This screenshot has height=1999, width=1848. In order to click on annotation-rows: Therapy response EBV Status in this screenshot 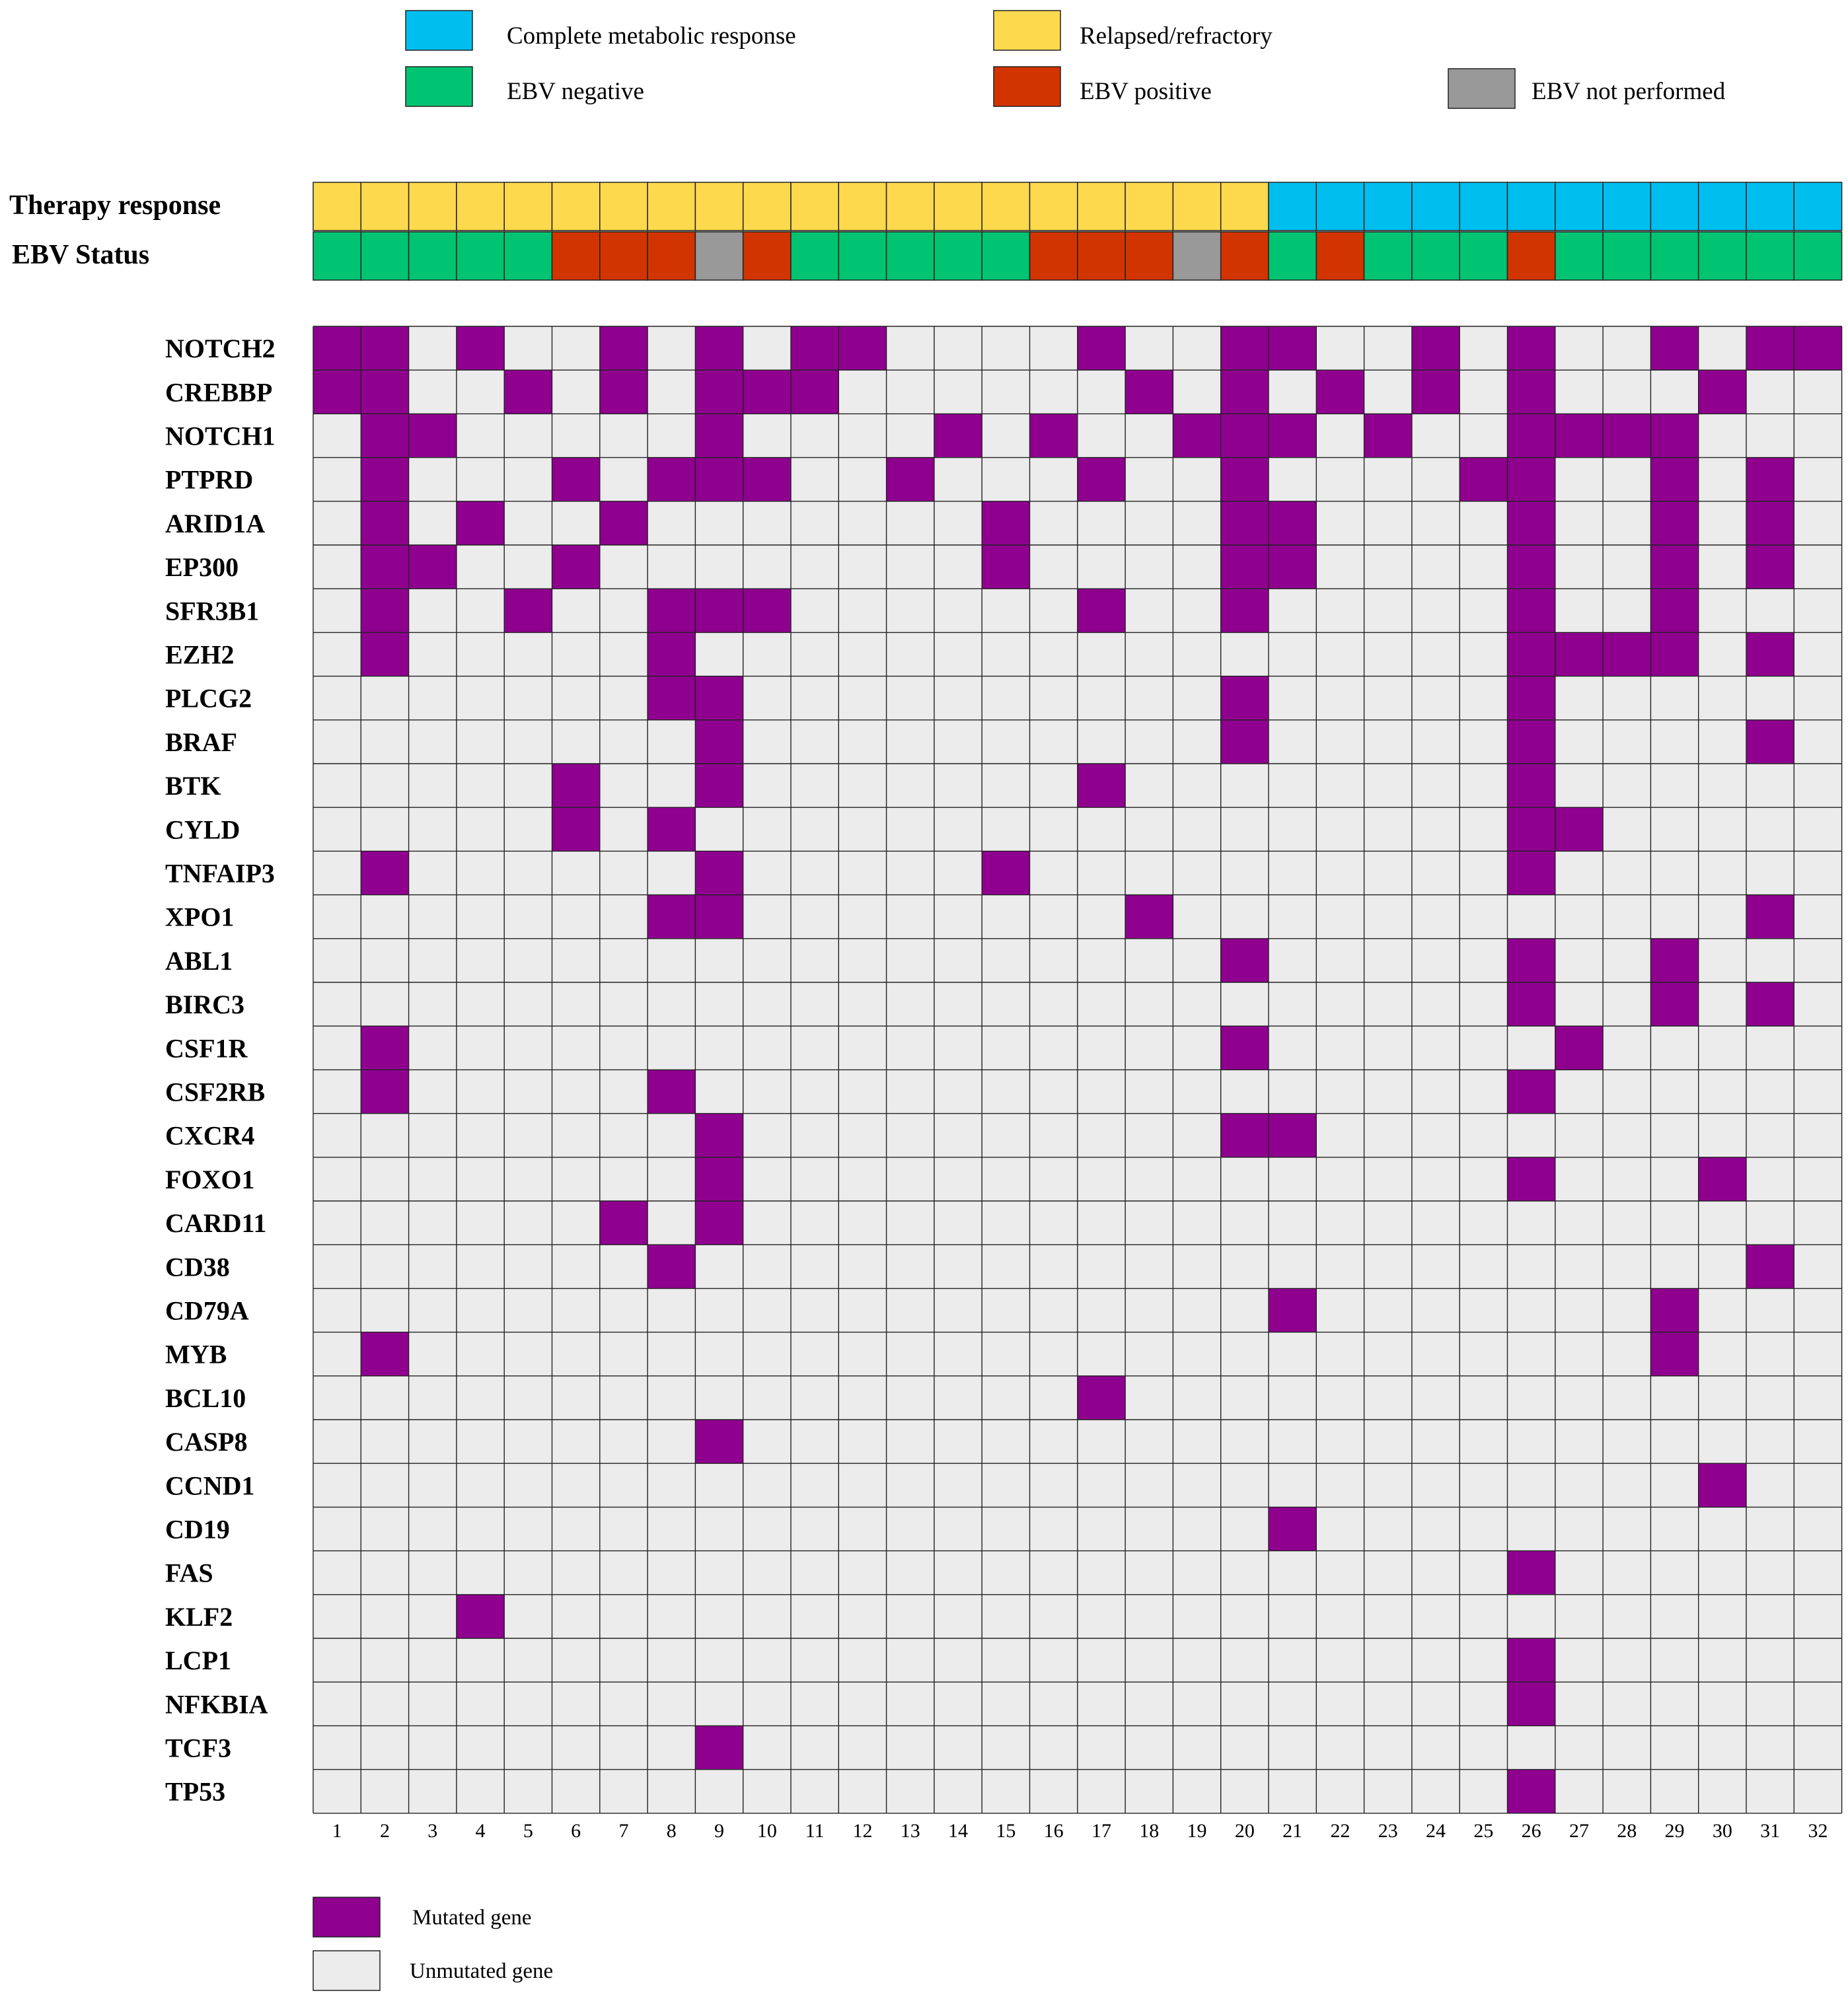, I will do `click(926, 231)`.